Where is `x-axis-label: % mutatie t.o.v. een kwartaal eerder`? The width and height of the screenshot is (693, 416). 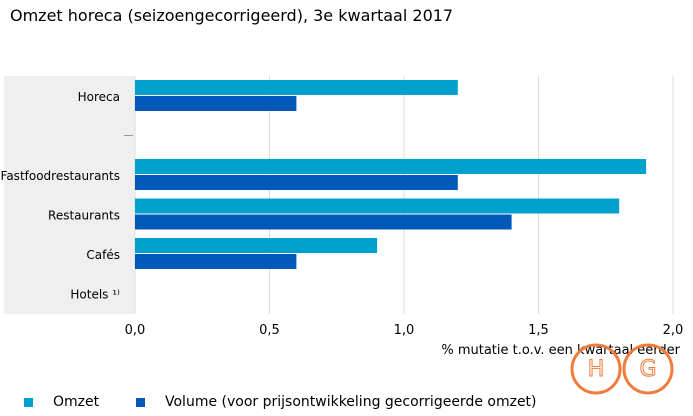 x-axis-label: % mutatie t.o.v. een kwartaal eerder is located at coordinates (560, 350).